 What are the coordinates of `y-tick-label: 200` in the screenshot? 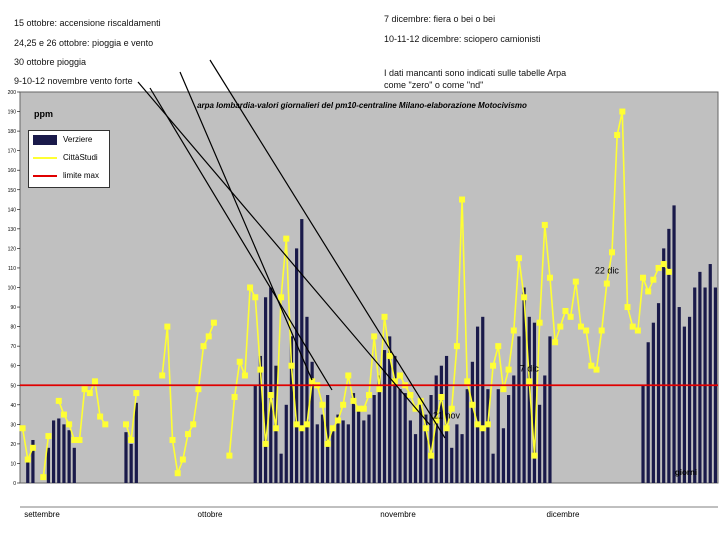 It's located at (12, 93).